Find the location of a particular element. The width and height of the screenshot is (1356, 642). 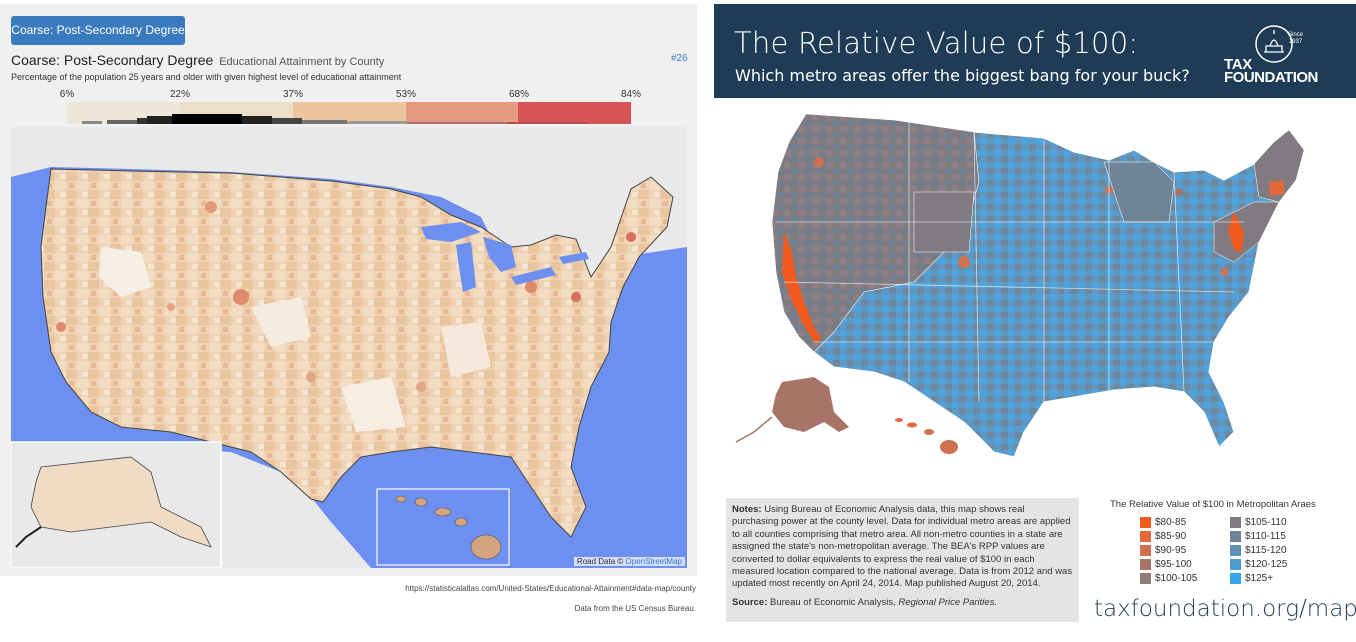

legend-label: $80-85 is located at coordinates (1171, 523).